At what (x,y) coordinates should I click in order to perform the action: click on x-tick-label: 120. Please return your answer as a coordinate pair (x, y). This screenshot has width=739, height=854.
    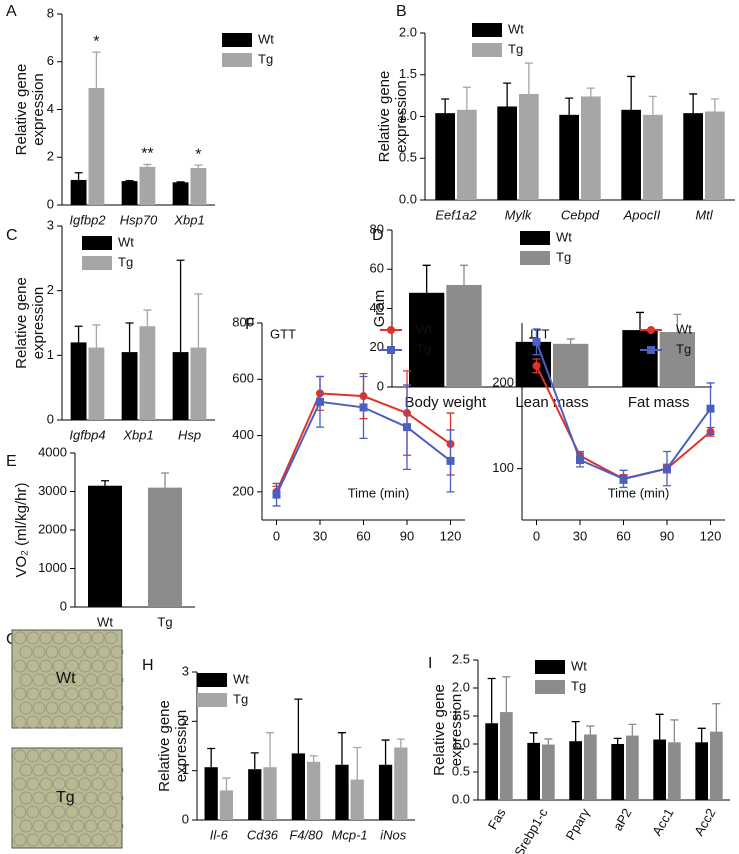
    Looking at the image, I should click on (711, 535).